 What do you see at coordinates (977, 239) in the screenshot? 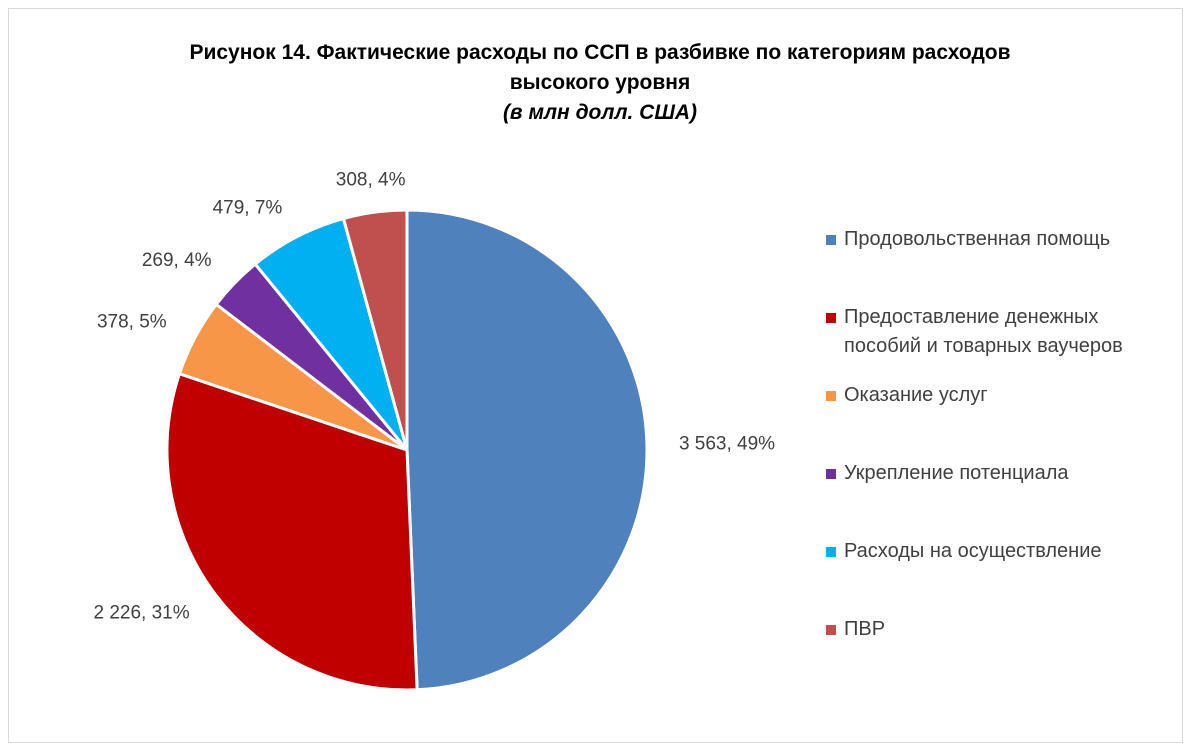
I see `legend-label: Продовольственная помощь` at bounding box center [977, 239].